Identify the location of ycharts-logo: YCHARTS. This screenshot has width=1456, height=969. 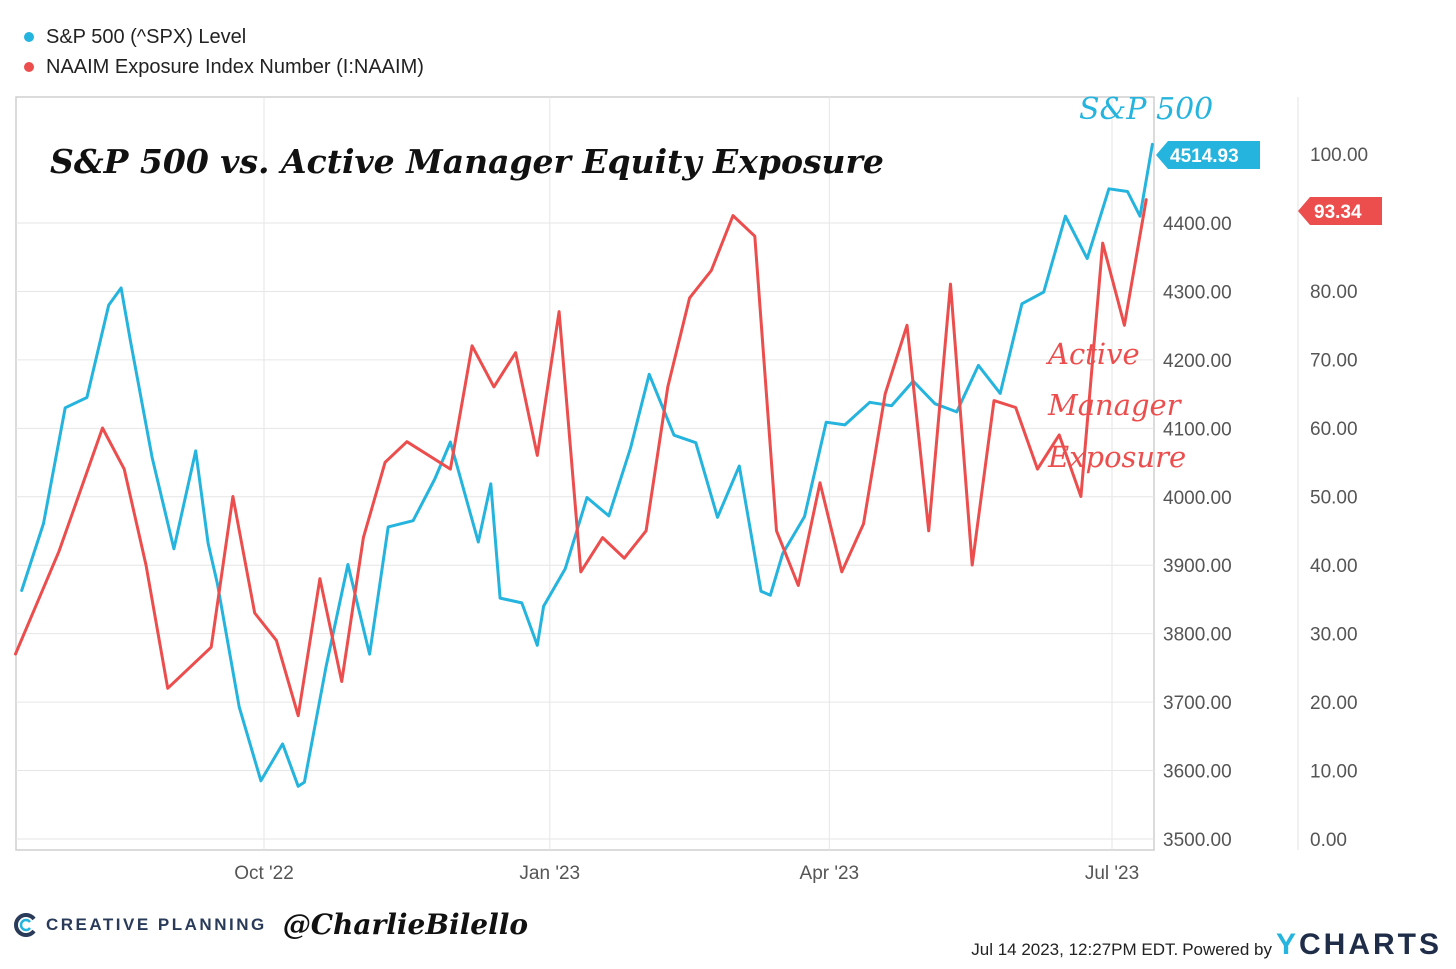
(1359, 945).